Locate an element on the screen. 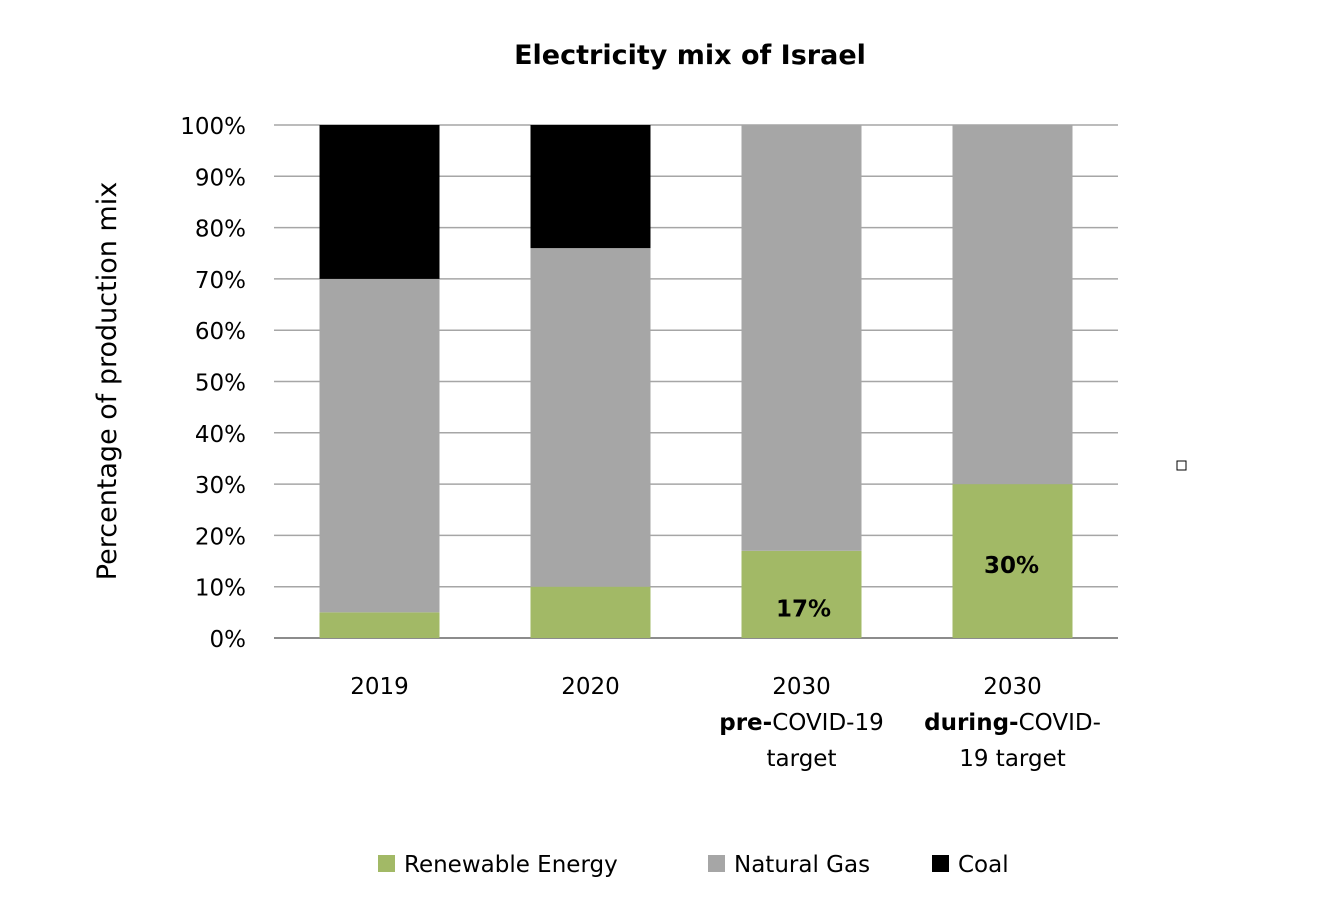 This screenshot has width=1329, height=899. x-tick-label-segment: COVID- is located at coordinates (1060, 723).